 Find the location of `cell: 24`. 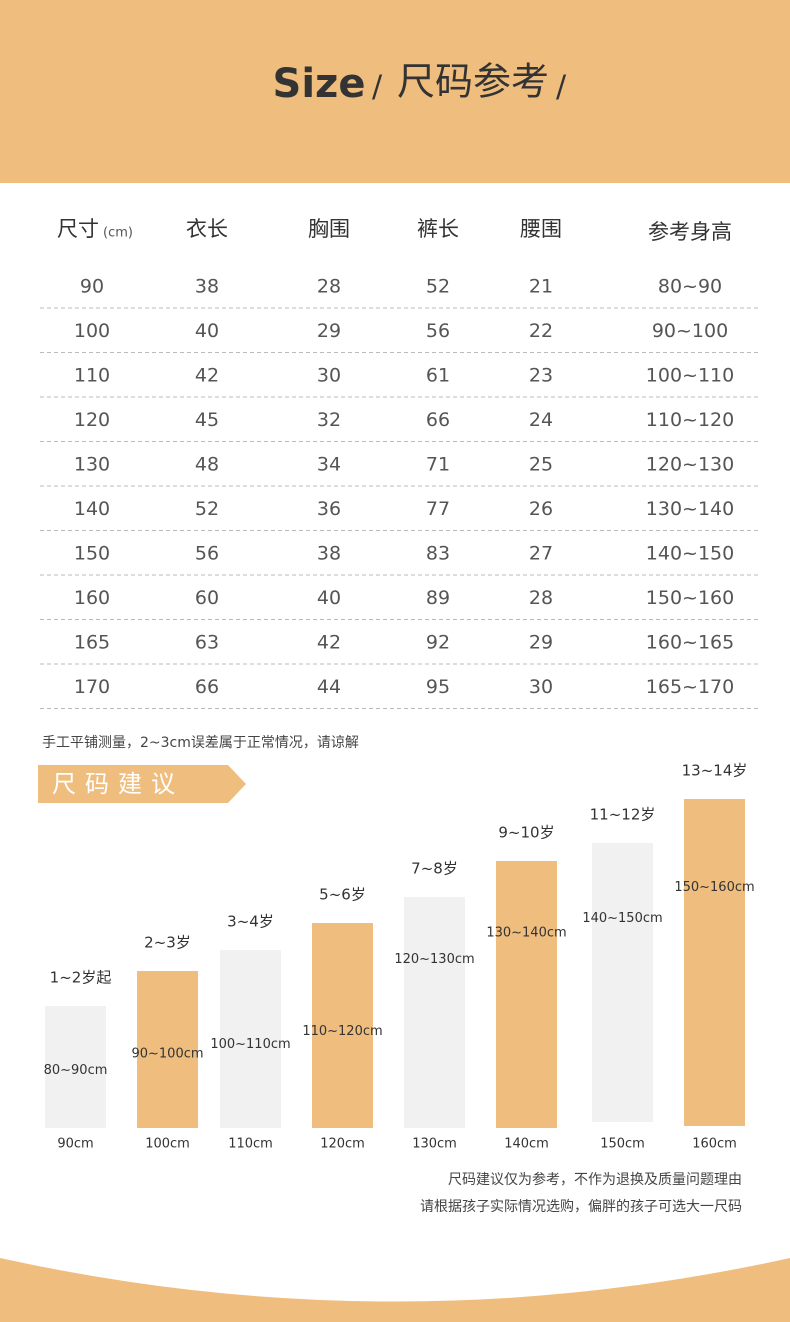

cell: 24 is located at coordinates (541, 420).